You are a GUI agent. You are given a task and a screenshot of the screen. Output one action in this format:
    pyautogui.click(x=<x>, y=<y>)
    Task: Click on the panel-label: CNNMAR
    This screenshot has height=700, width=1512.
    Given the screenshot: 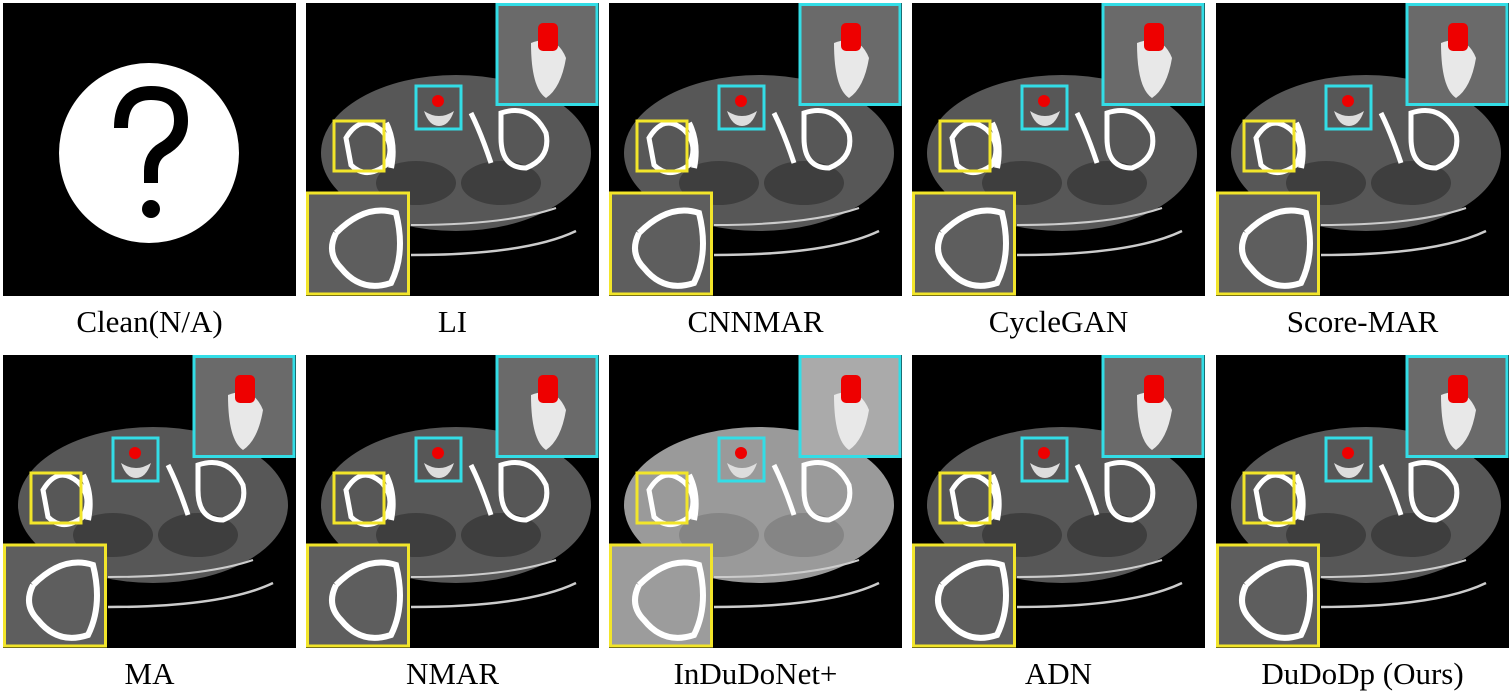 What is the action you would take?
    pyautogui.click(x=755, y=321)
    